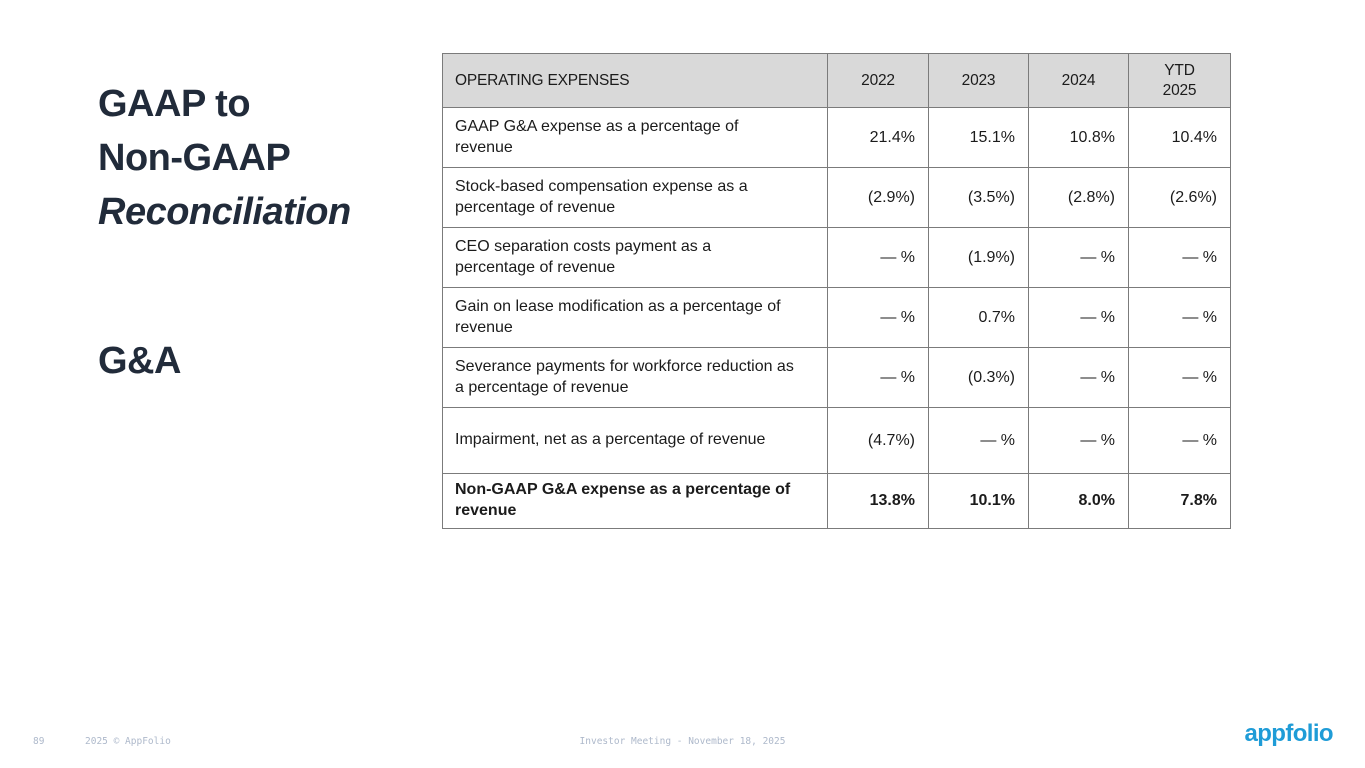 The height and width of the screenshot is (768, 1365). What do you see at coordinates (1078, 197) in the screenshot?
I see `value-cell: (2.8%)` at bounding box center [1078, 197].